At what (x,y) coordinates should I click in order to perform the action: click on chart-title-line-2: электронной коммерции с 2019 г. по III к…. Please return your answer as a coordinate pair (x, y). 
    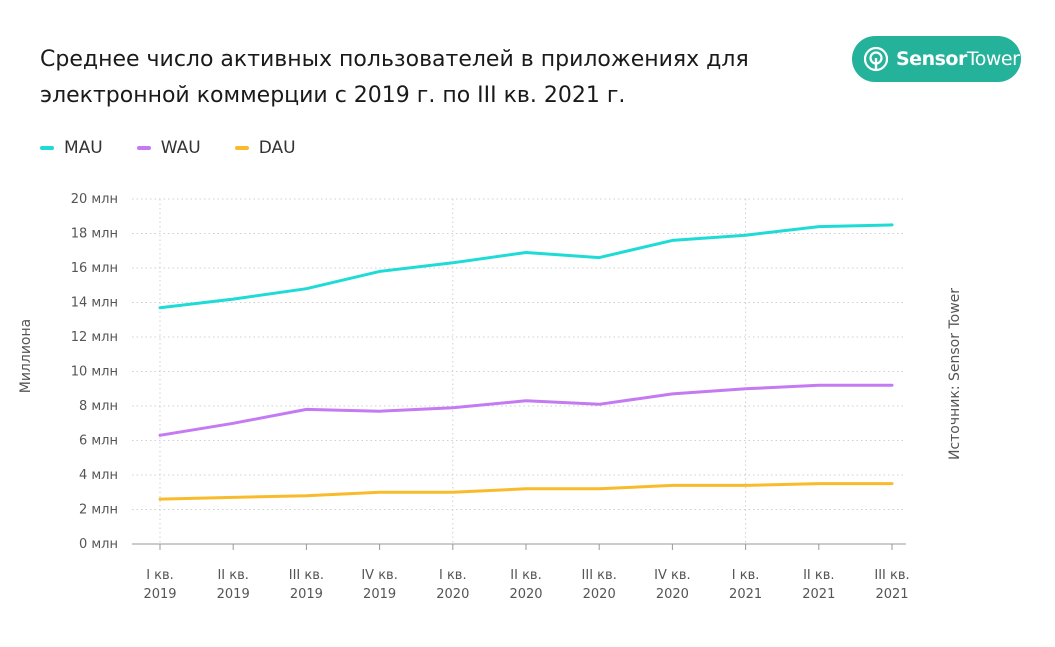
    Looking at the image, I should click on (333, 95).